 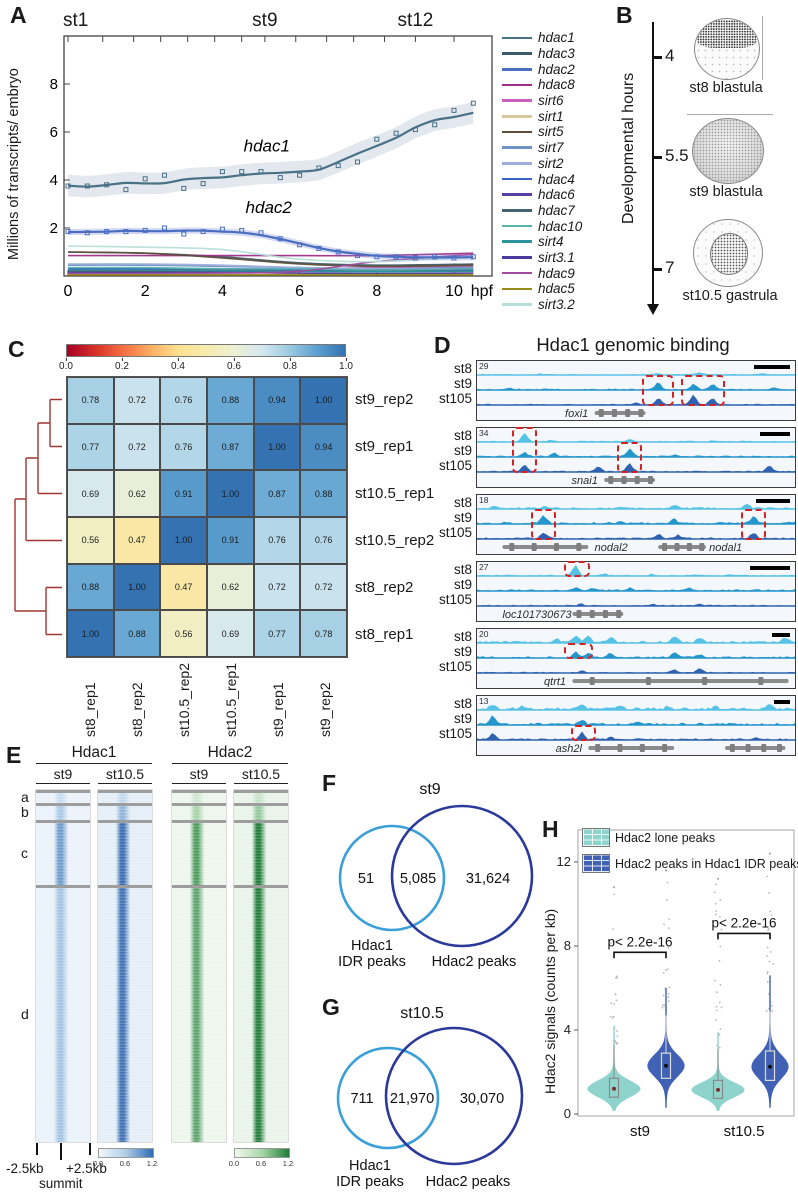 I want to click on venn-left-label: Hdac1, so click(x=370, y=1166).